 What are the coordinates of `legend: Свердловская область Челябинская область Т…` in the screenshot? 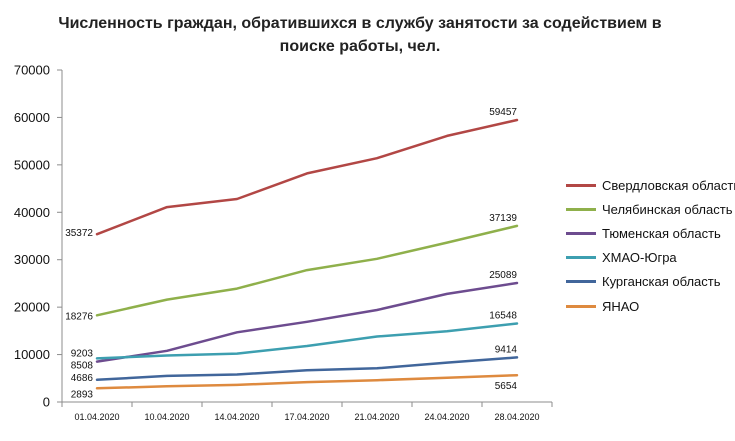 It's located at (650, 245).